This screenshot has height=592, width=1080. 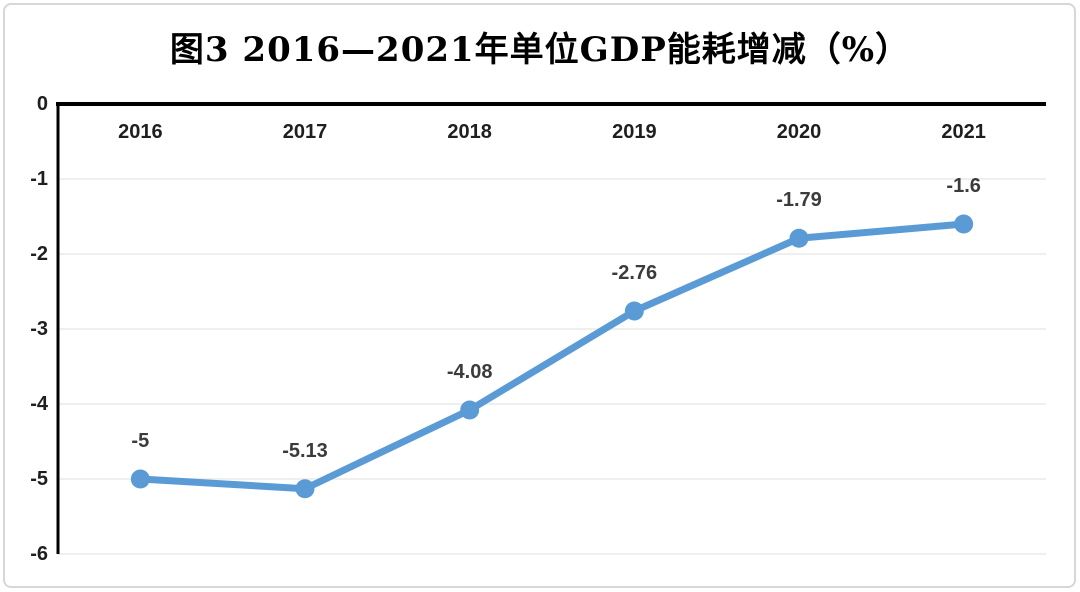 What do you see at coordinates (39, 554) in the screenshot?
I see `y-axis-tick-label: -6` at bounding box center [39, 554].